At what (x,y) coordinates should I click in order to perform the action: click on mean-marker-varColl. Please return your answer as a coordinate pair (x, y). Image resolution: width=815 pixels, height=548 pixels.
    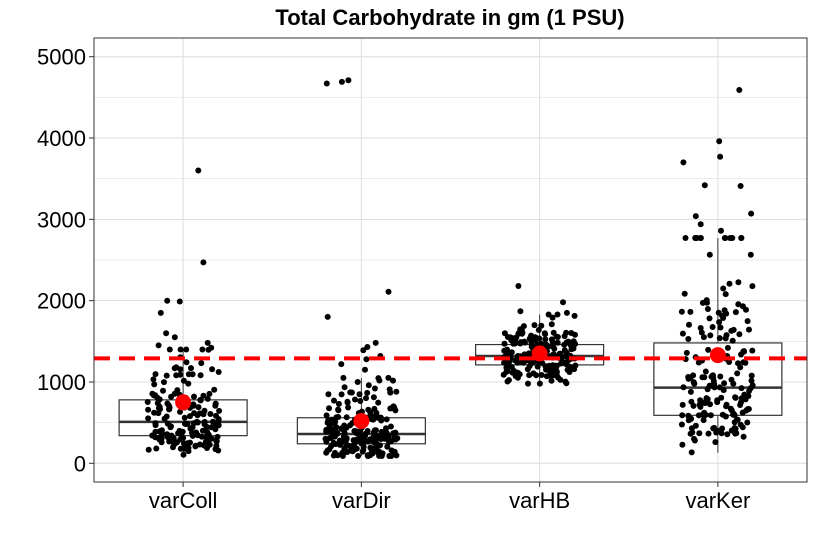
    Looking at the image, I should click on (183, 402).